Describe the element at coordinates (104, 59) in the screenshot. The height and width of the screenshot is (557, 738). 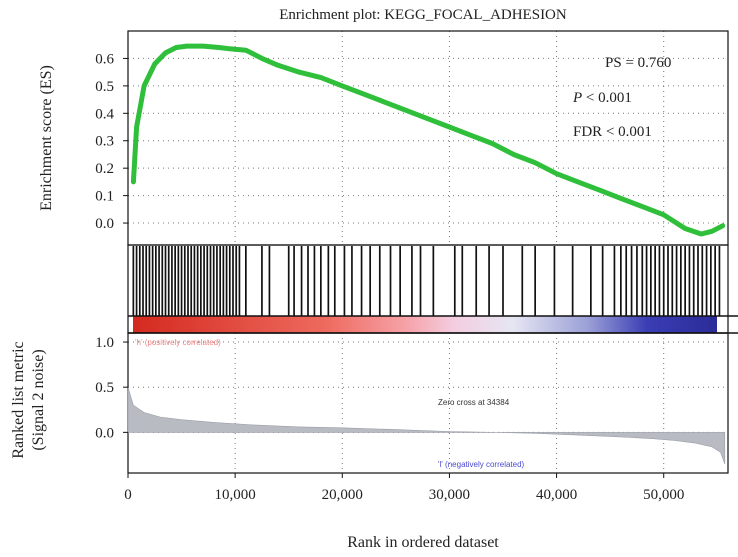
I see `es-y-tick-label: 0.6` at that location.